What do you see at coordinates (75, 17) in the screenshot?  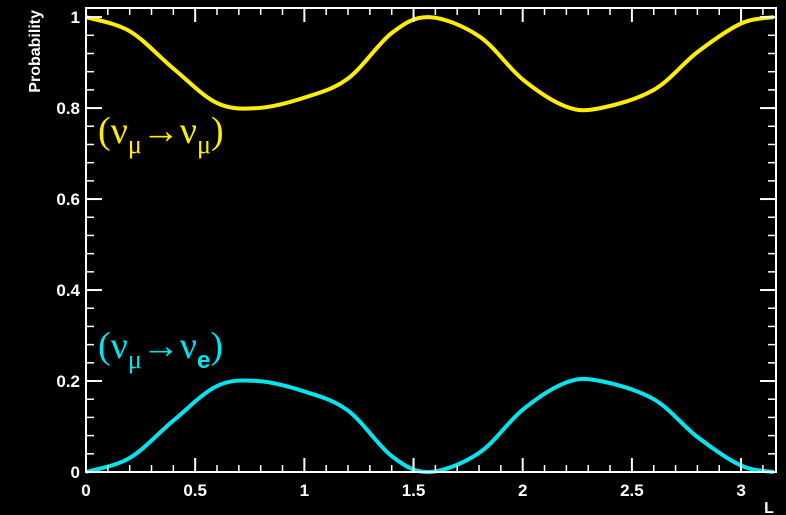 I see `y-tick-label: 1` at bounding box center [75, 17].